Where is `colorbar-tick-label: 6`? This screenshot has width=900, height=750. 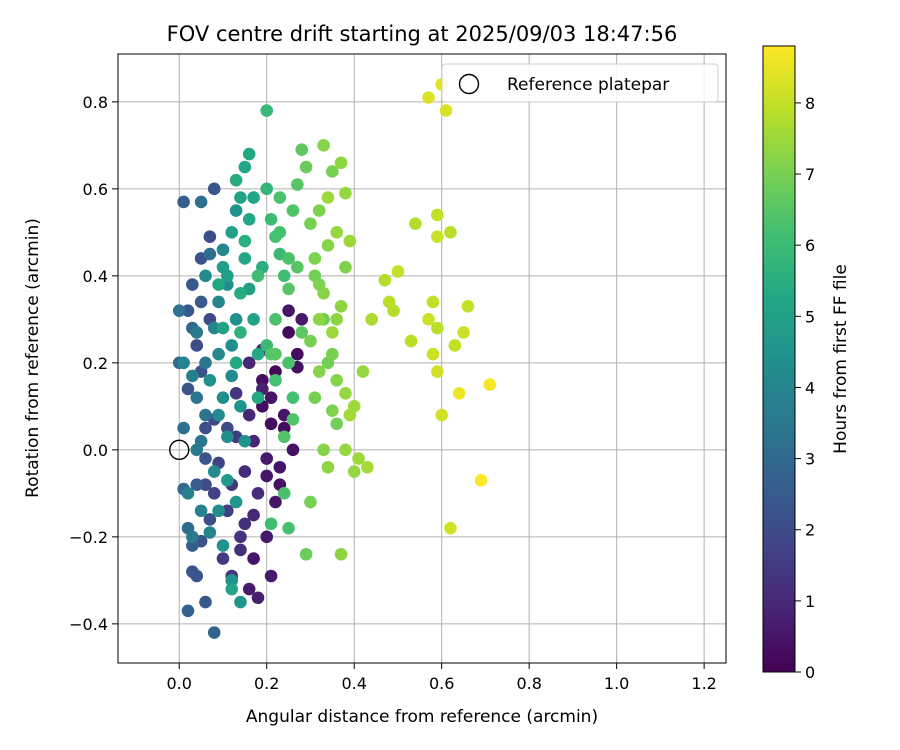
colorbar-tick-label: 6 is located at coordinates (810, 245).